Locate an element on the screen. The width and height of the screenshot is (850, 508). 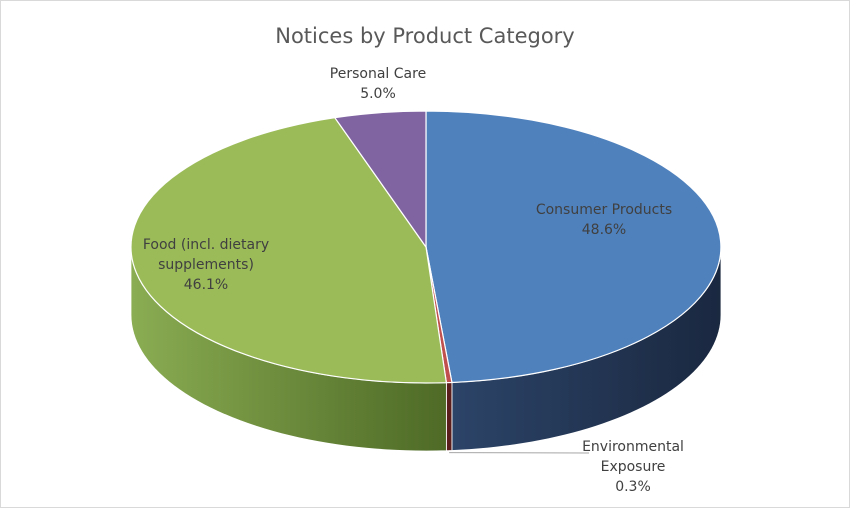
data-label-text: supplements) is located at coordinates (206, 265).